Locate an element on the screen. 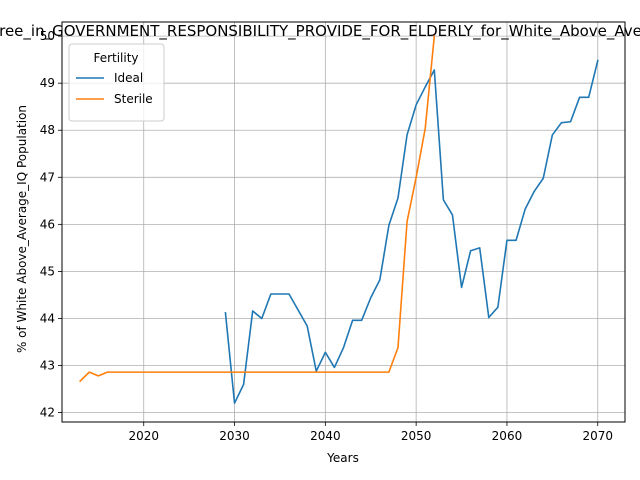 This screenshot has width=640, height=480. y-tick-label: 46 is located at coordinates (47, 224).